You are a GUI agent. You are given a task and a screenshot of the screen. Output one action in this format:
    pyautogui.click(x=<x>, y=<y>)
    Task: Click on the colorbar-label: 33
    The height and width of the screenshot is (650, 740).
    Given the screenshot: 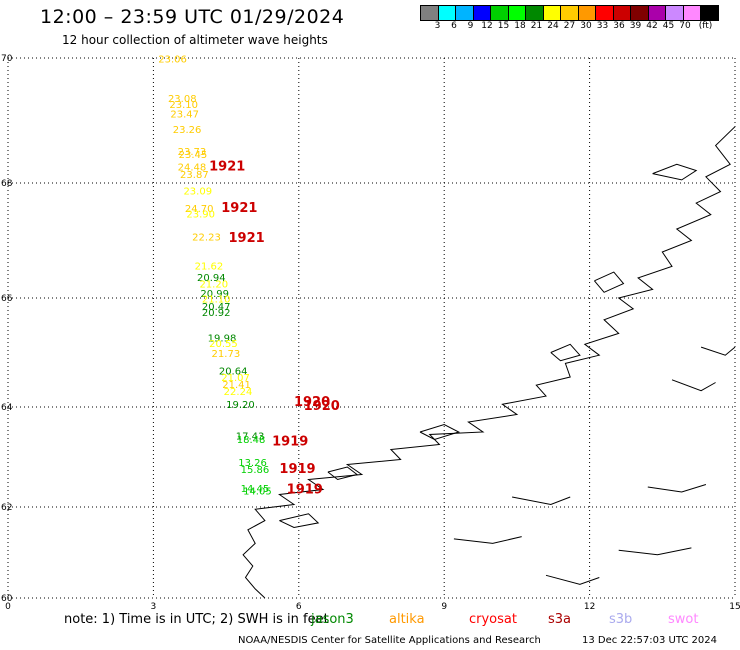 What is the action you would take?
    pyautogui.click(x=602, y=26)
    